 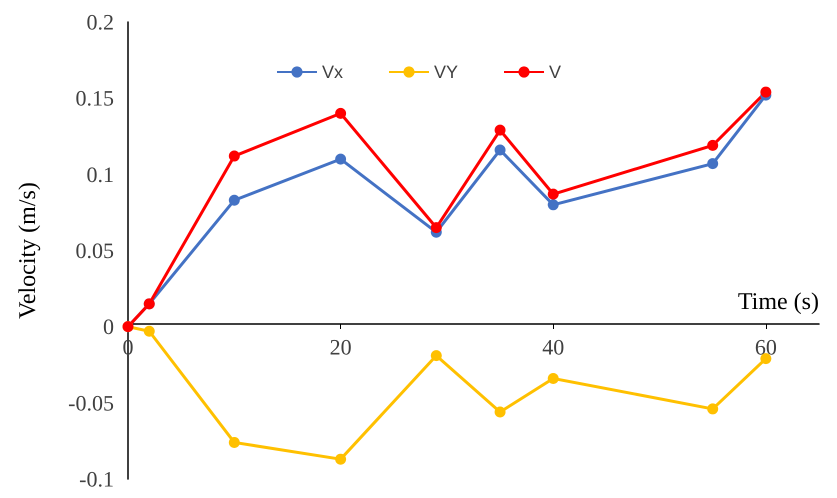 I want to click on x-axis-title: Time (s), so click(x=778, y=302).